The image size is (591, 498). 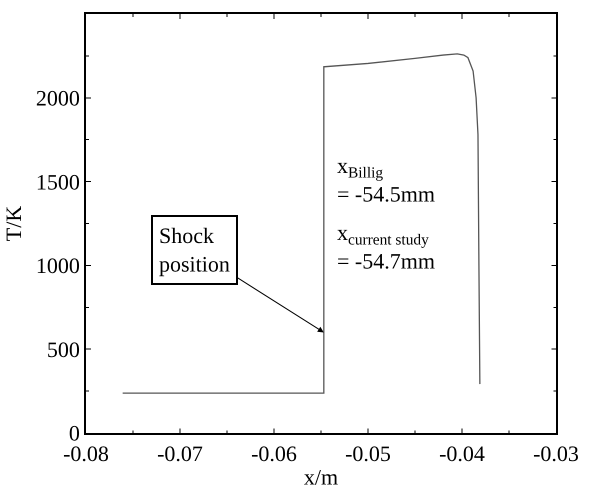 What do you see at coordinates (386, 180) in the screenshot?
I see `annotation: x$_{Billig}$ = -54.5mm` at bounding box center [386, 180].